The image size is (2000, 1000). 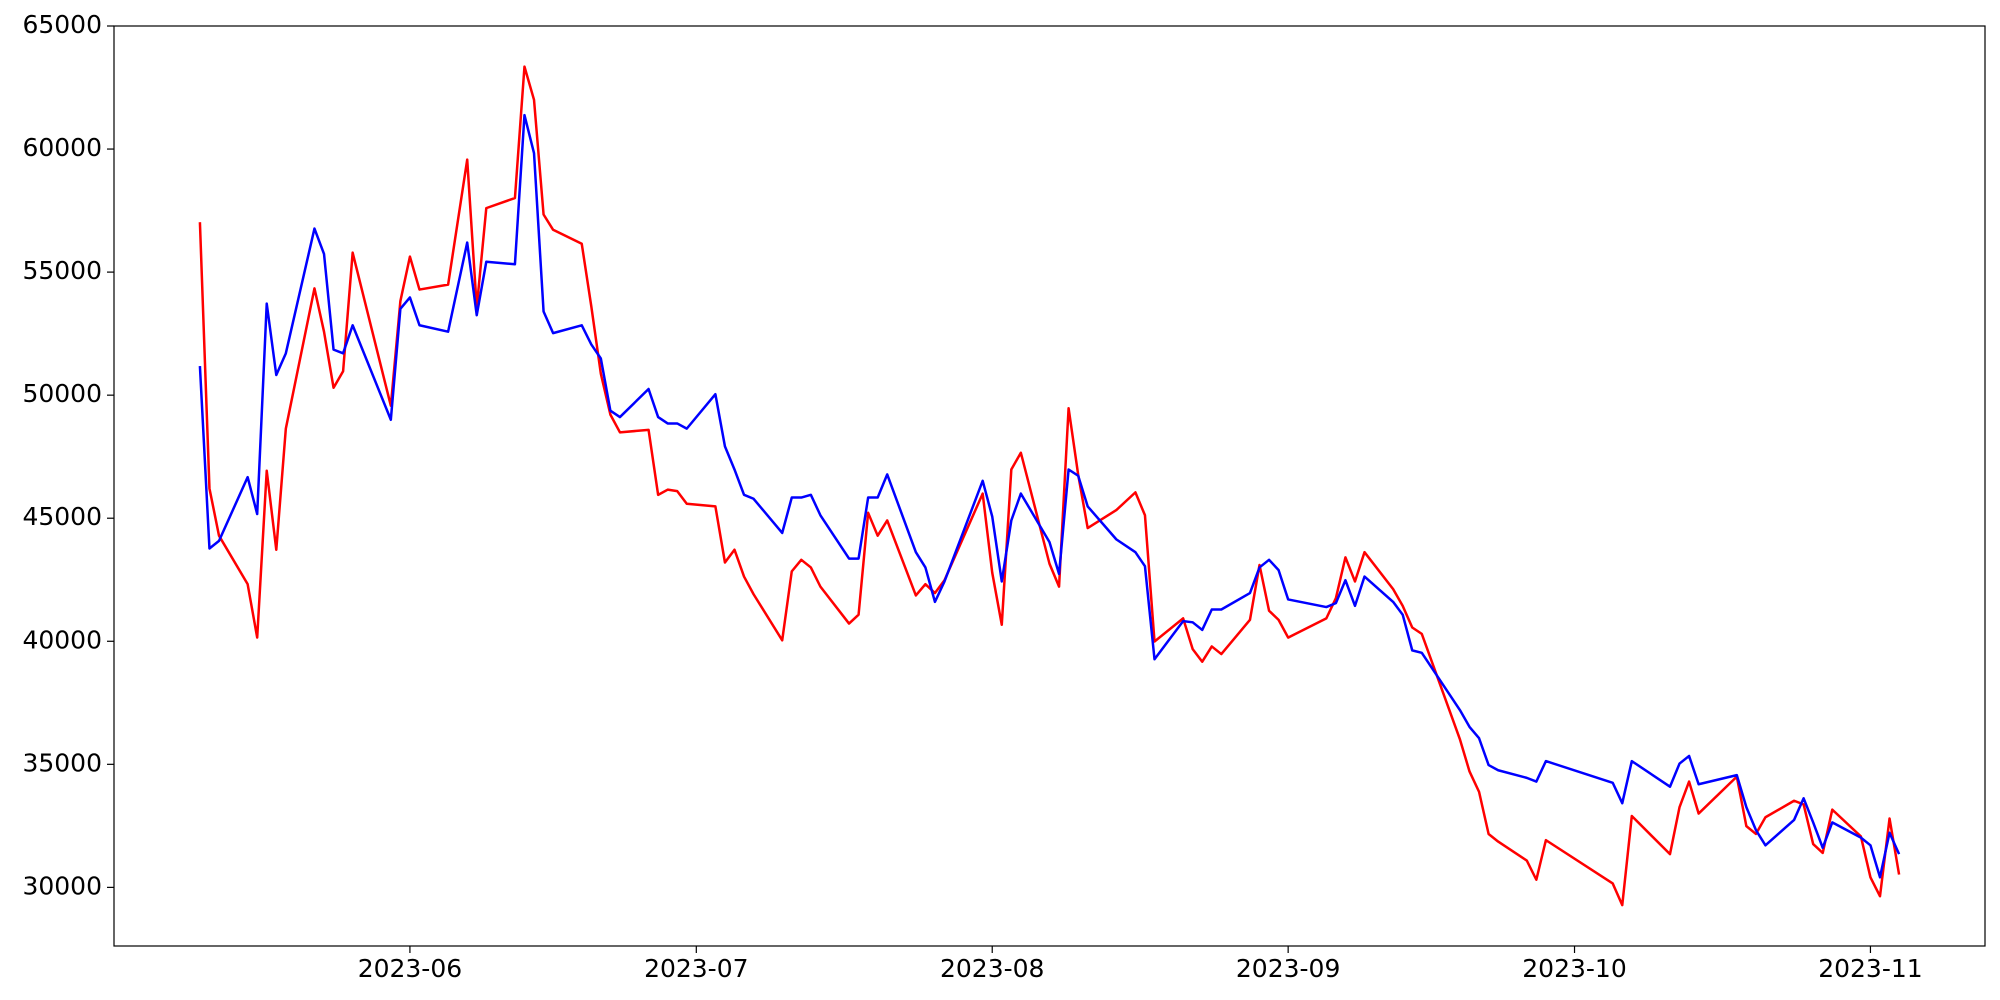 What do you see at coordinates (992, 968) in the screenshot?
I see `x-tick-label: 2023-08` at bounding box center [992, 968].